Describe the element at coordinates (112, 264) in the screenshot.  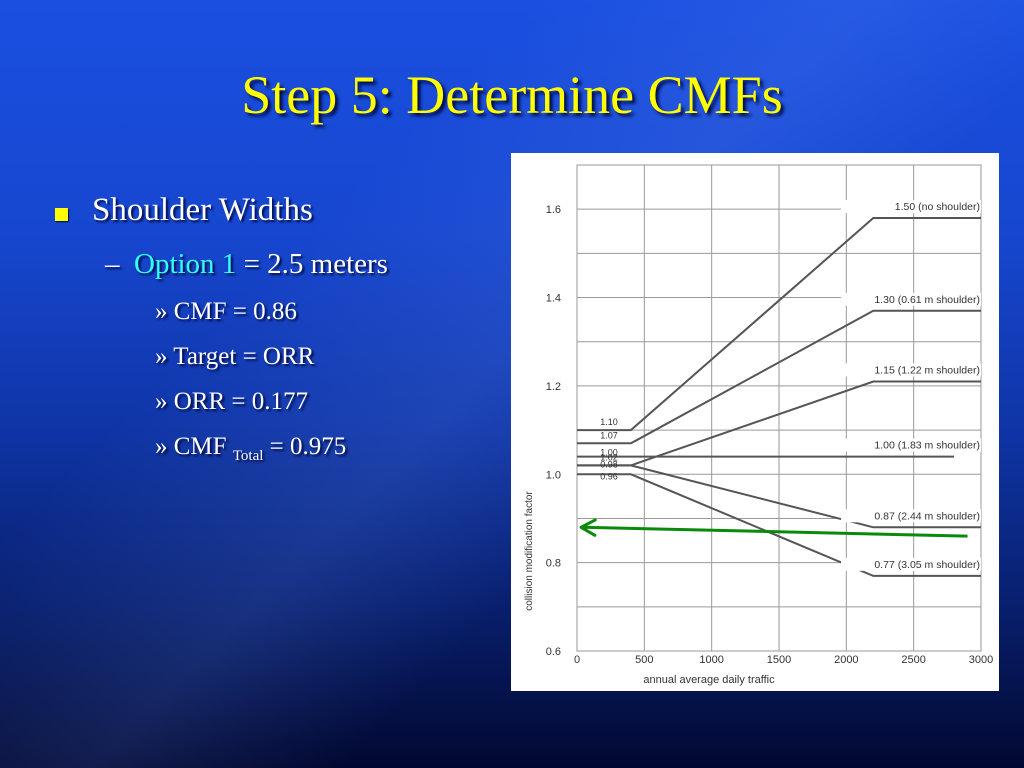
I see `dash-marker: –` at that location.